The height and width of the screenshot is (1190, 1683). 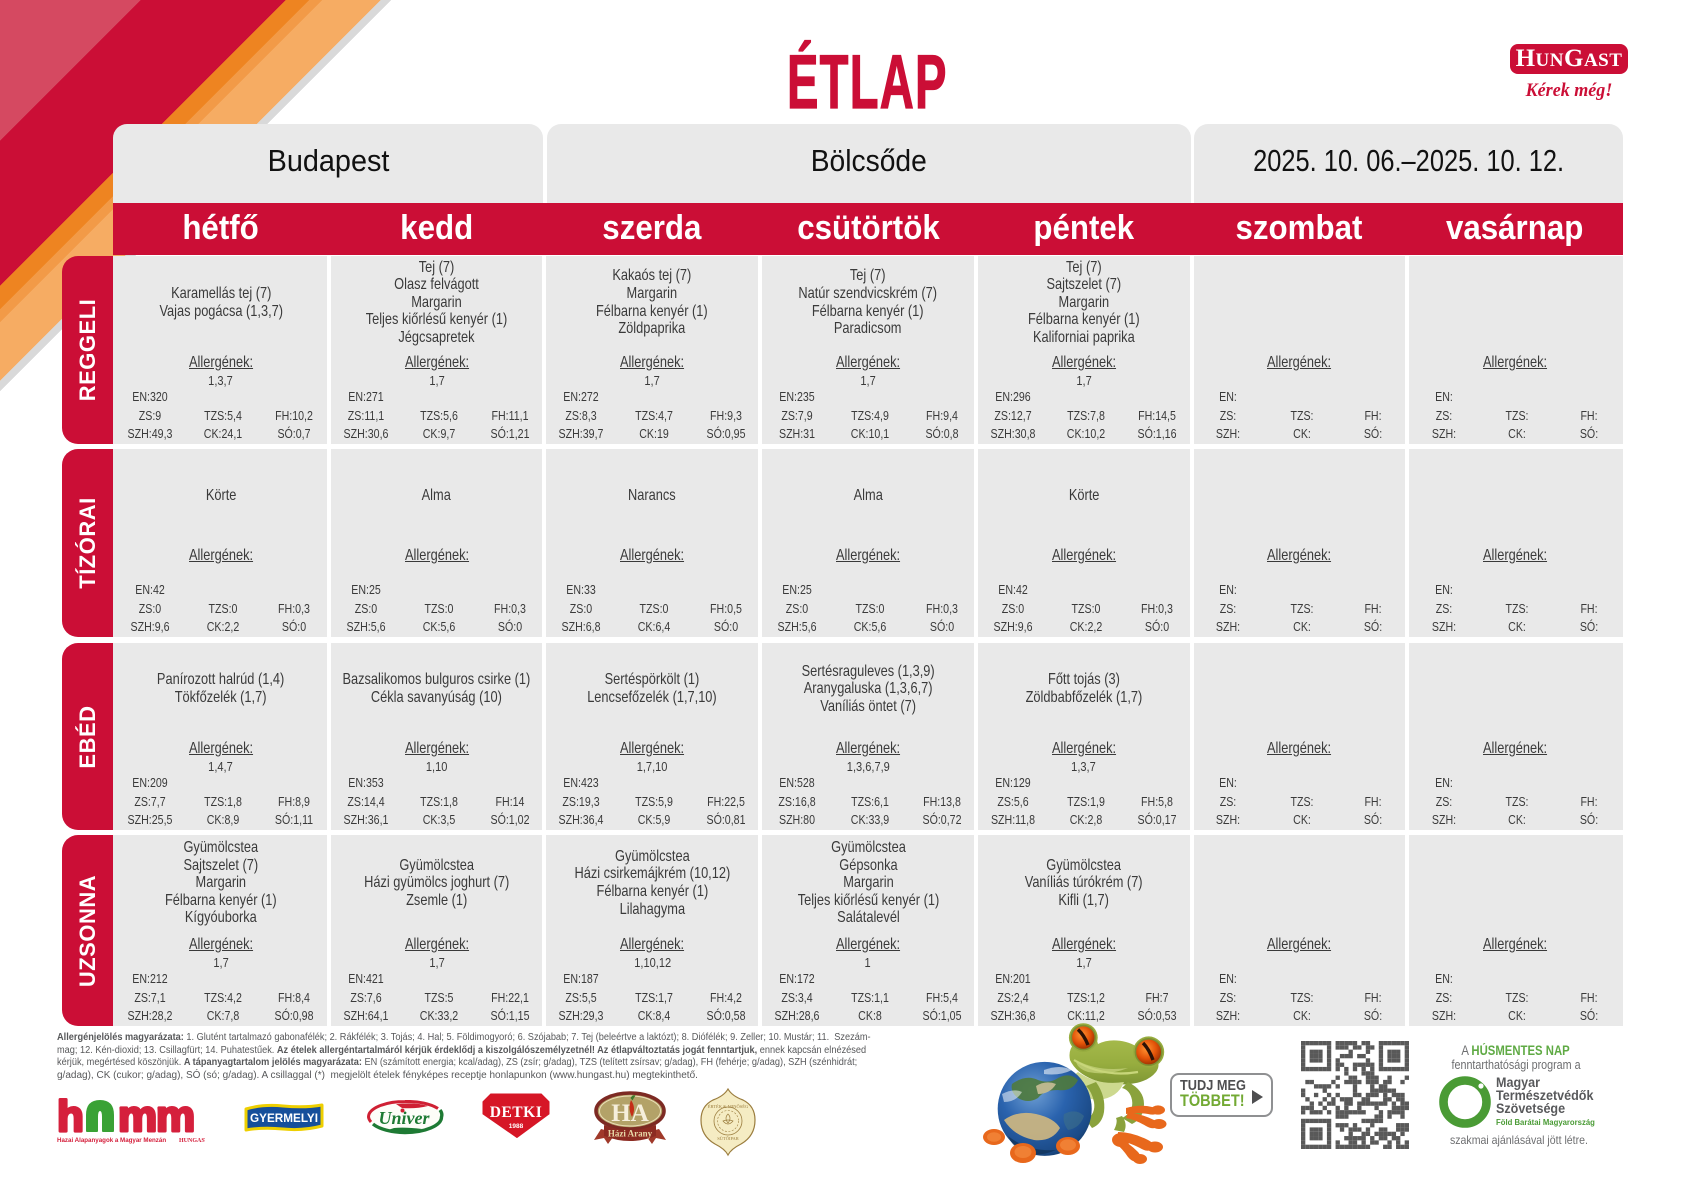 I want to click on svg-text: Házi Arany, so click(x=630, y=1134).